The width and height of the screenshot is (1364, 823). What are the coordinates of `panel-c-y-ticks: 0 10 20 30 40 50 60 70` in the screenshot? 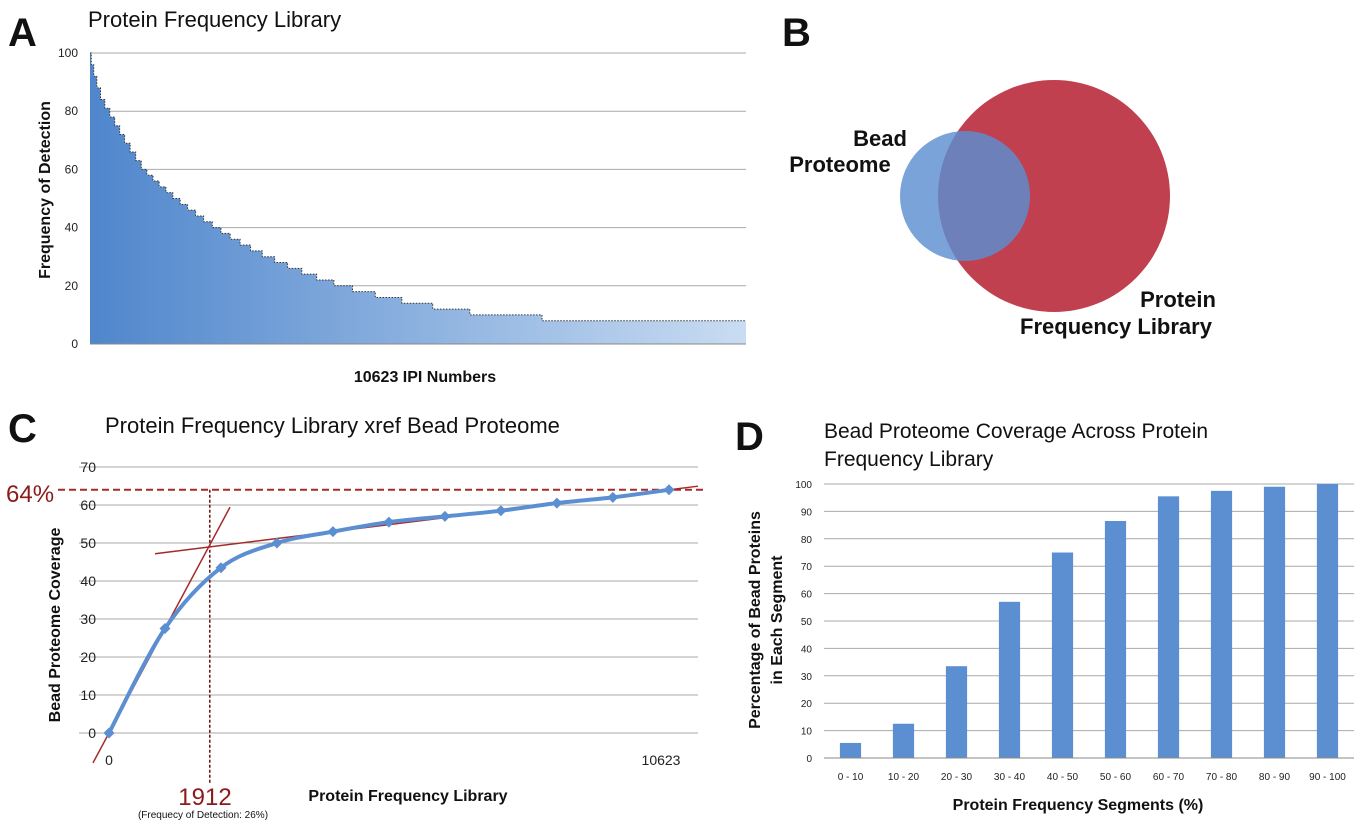 It's located at (88, 600).